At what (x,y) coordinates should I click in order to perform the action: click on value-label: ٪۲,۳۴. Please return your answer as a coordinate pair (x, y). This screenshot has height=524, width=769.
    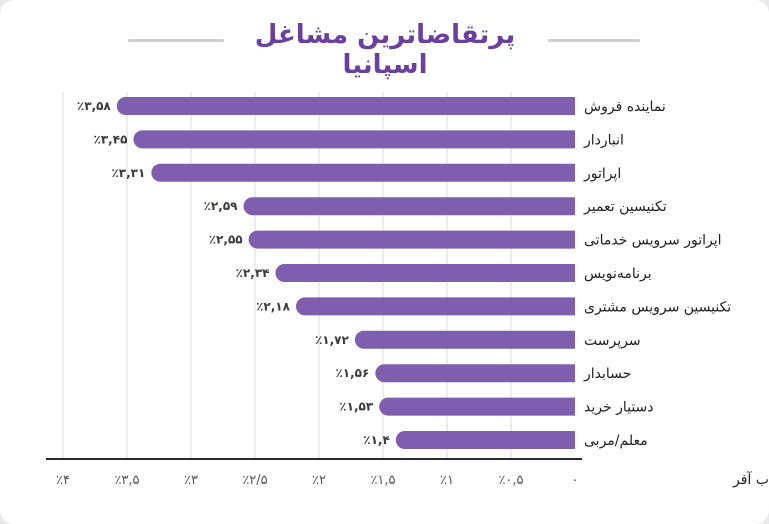
    Looking at the image, I should click on (253, 273).